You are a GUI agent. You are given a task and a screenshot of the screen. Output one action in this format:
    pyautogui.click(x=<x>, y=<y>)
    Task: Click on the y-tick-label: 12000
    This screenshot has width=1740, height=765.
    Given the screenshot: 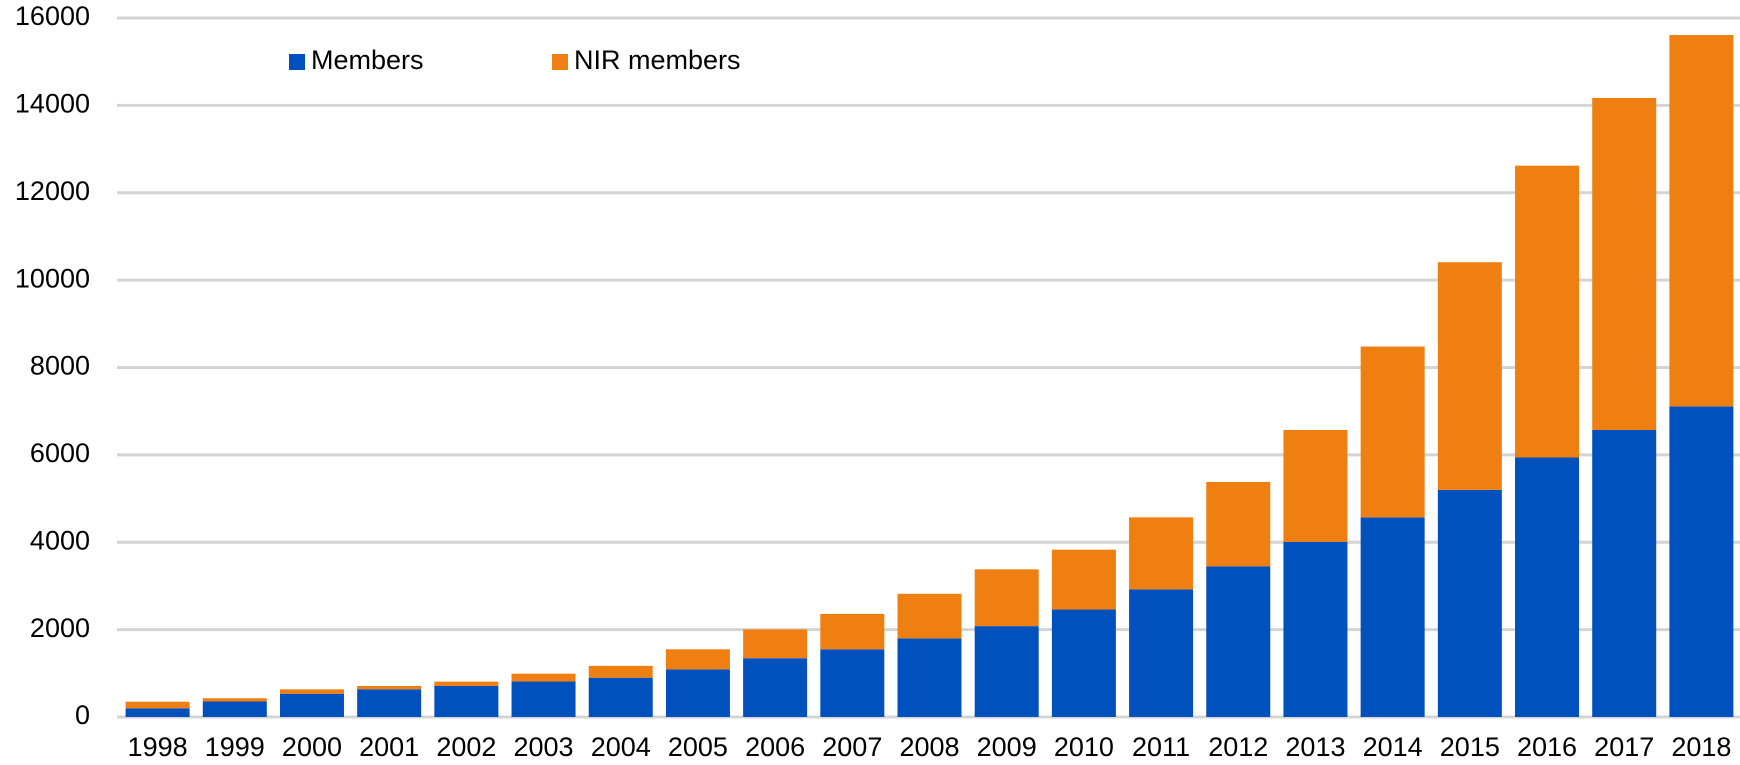 What is the action you would take?
    pyautogui.click(x=52, y=191)
    